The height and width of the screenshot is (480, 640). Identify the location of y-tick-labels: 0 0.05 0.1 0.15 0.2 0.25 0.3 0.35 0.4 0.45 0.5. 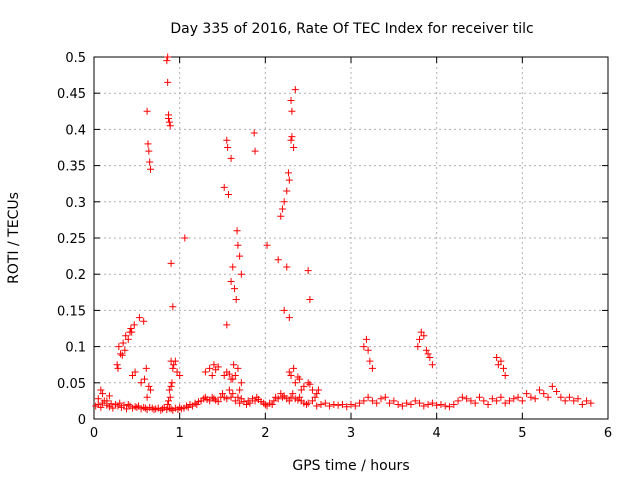
(71, 239).